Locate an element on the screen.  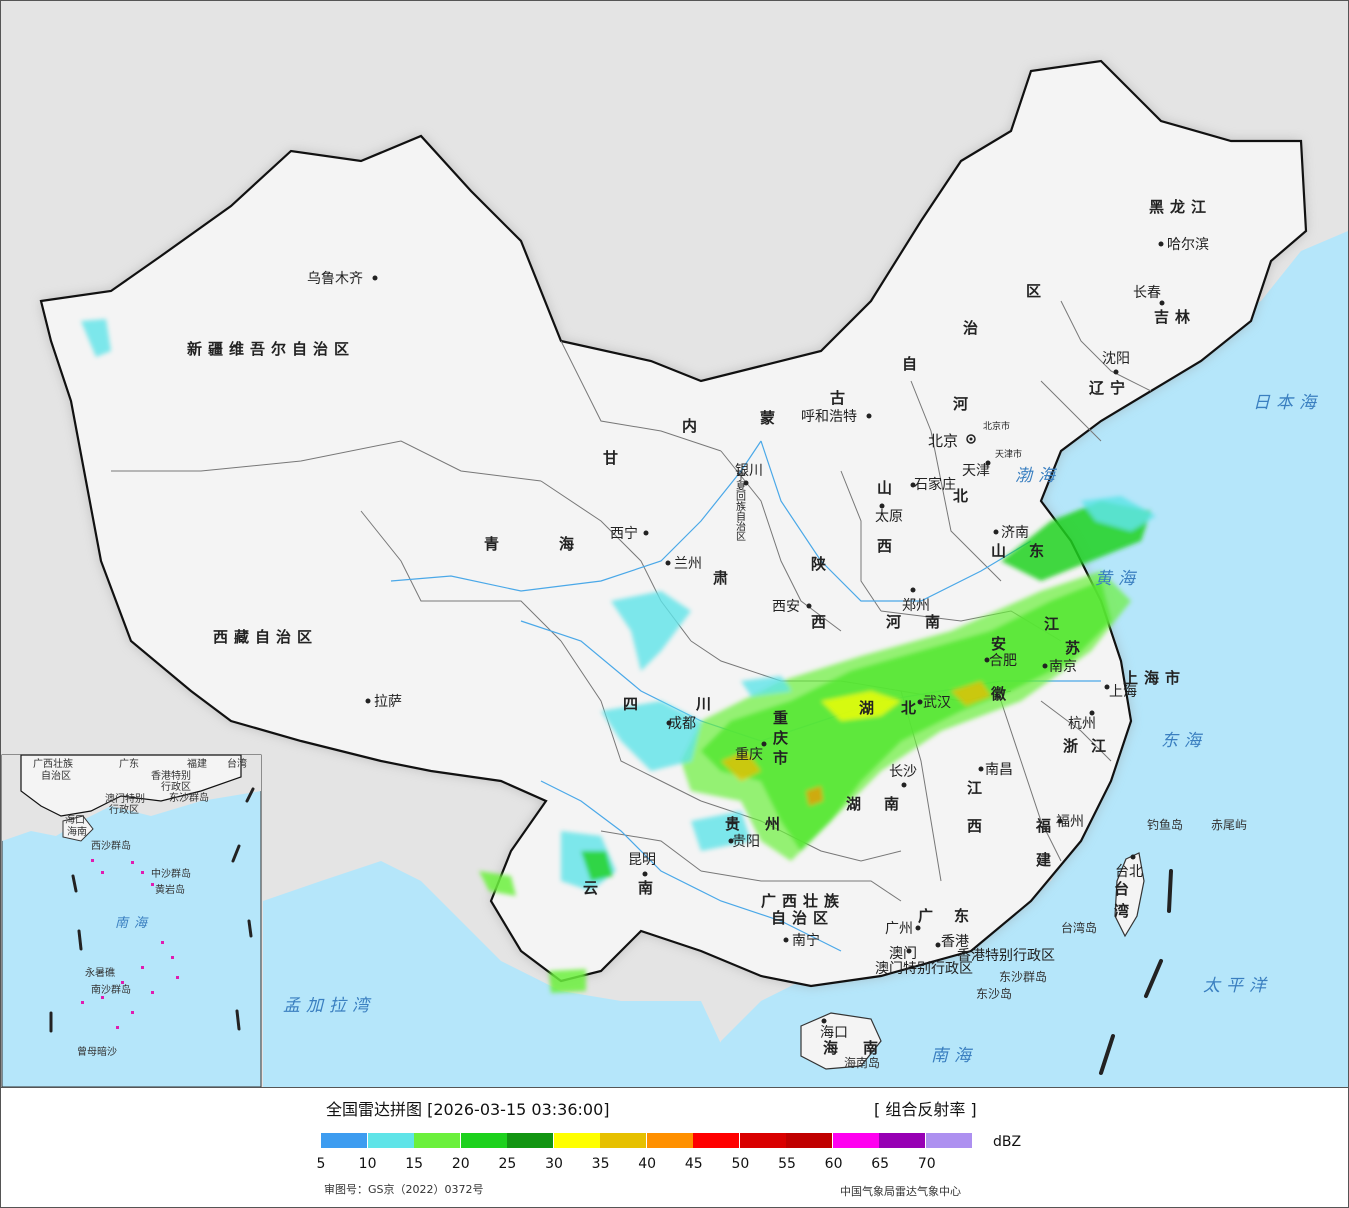
province-label-fujian-2: 建 is located at coordinates (1046, 860).